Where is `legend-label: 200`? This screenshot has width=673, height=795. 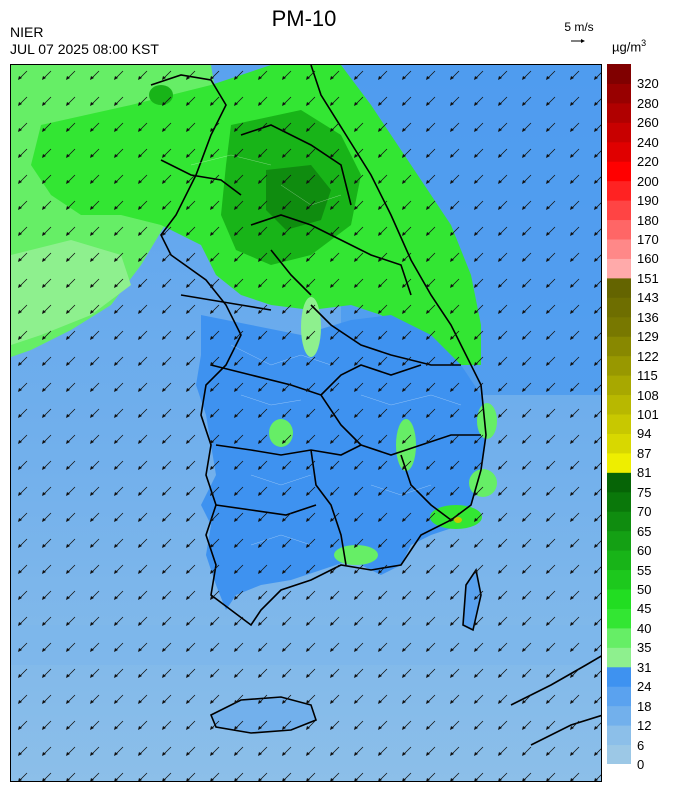 legend-label: 200 is located at coordinates (648, 181).